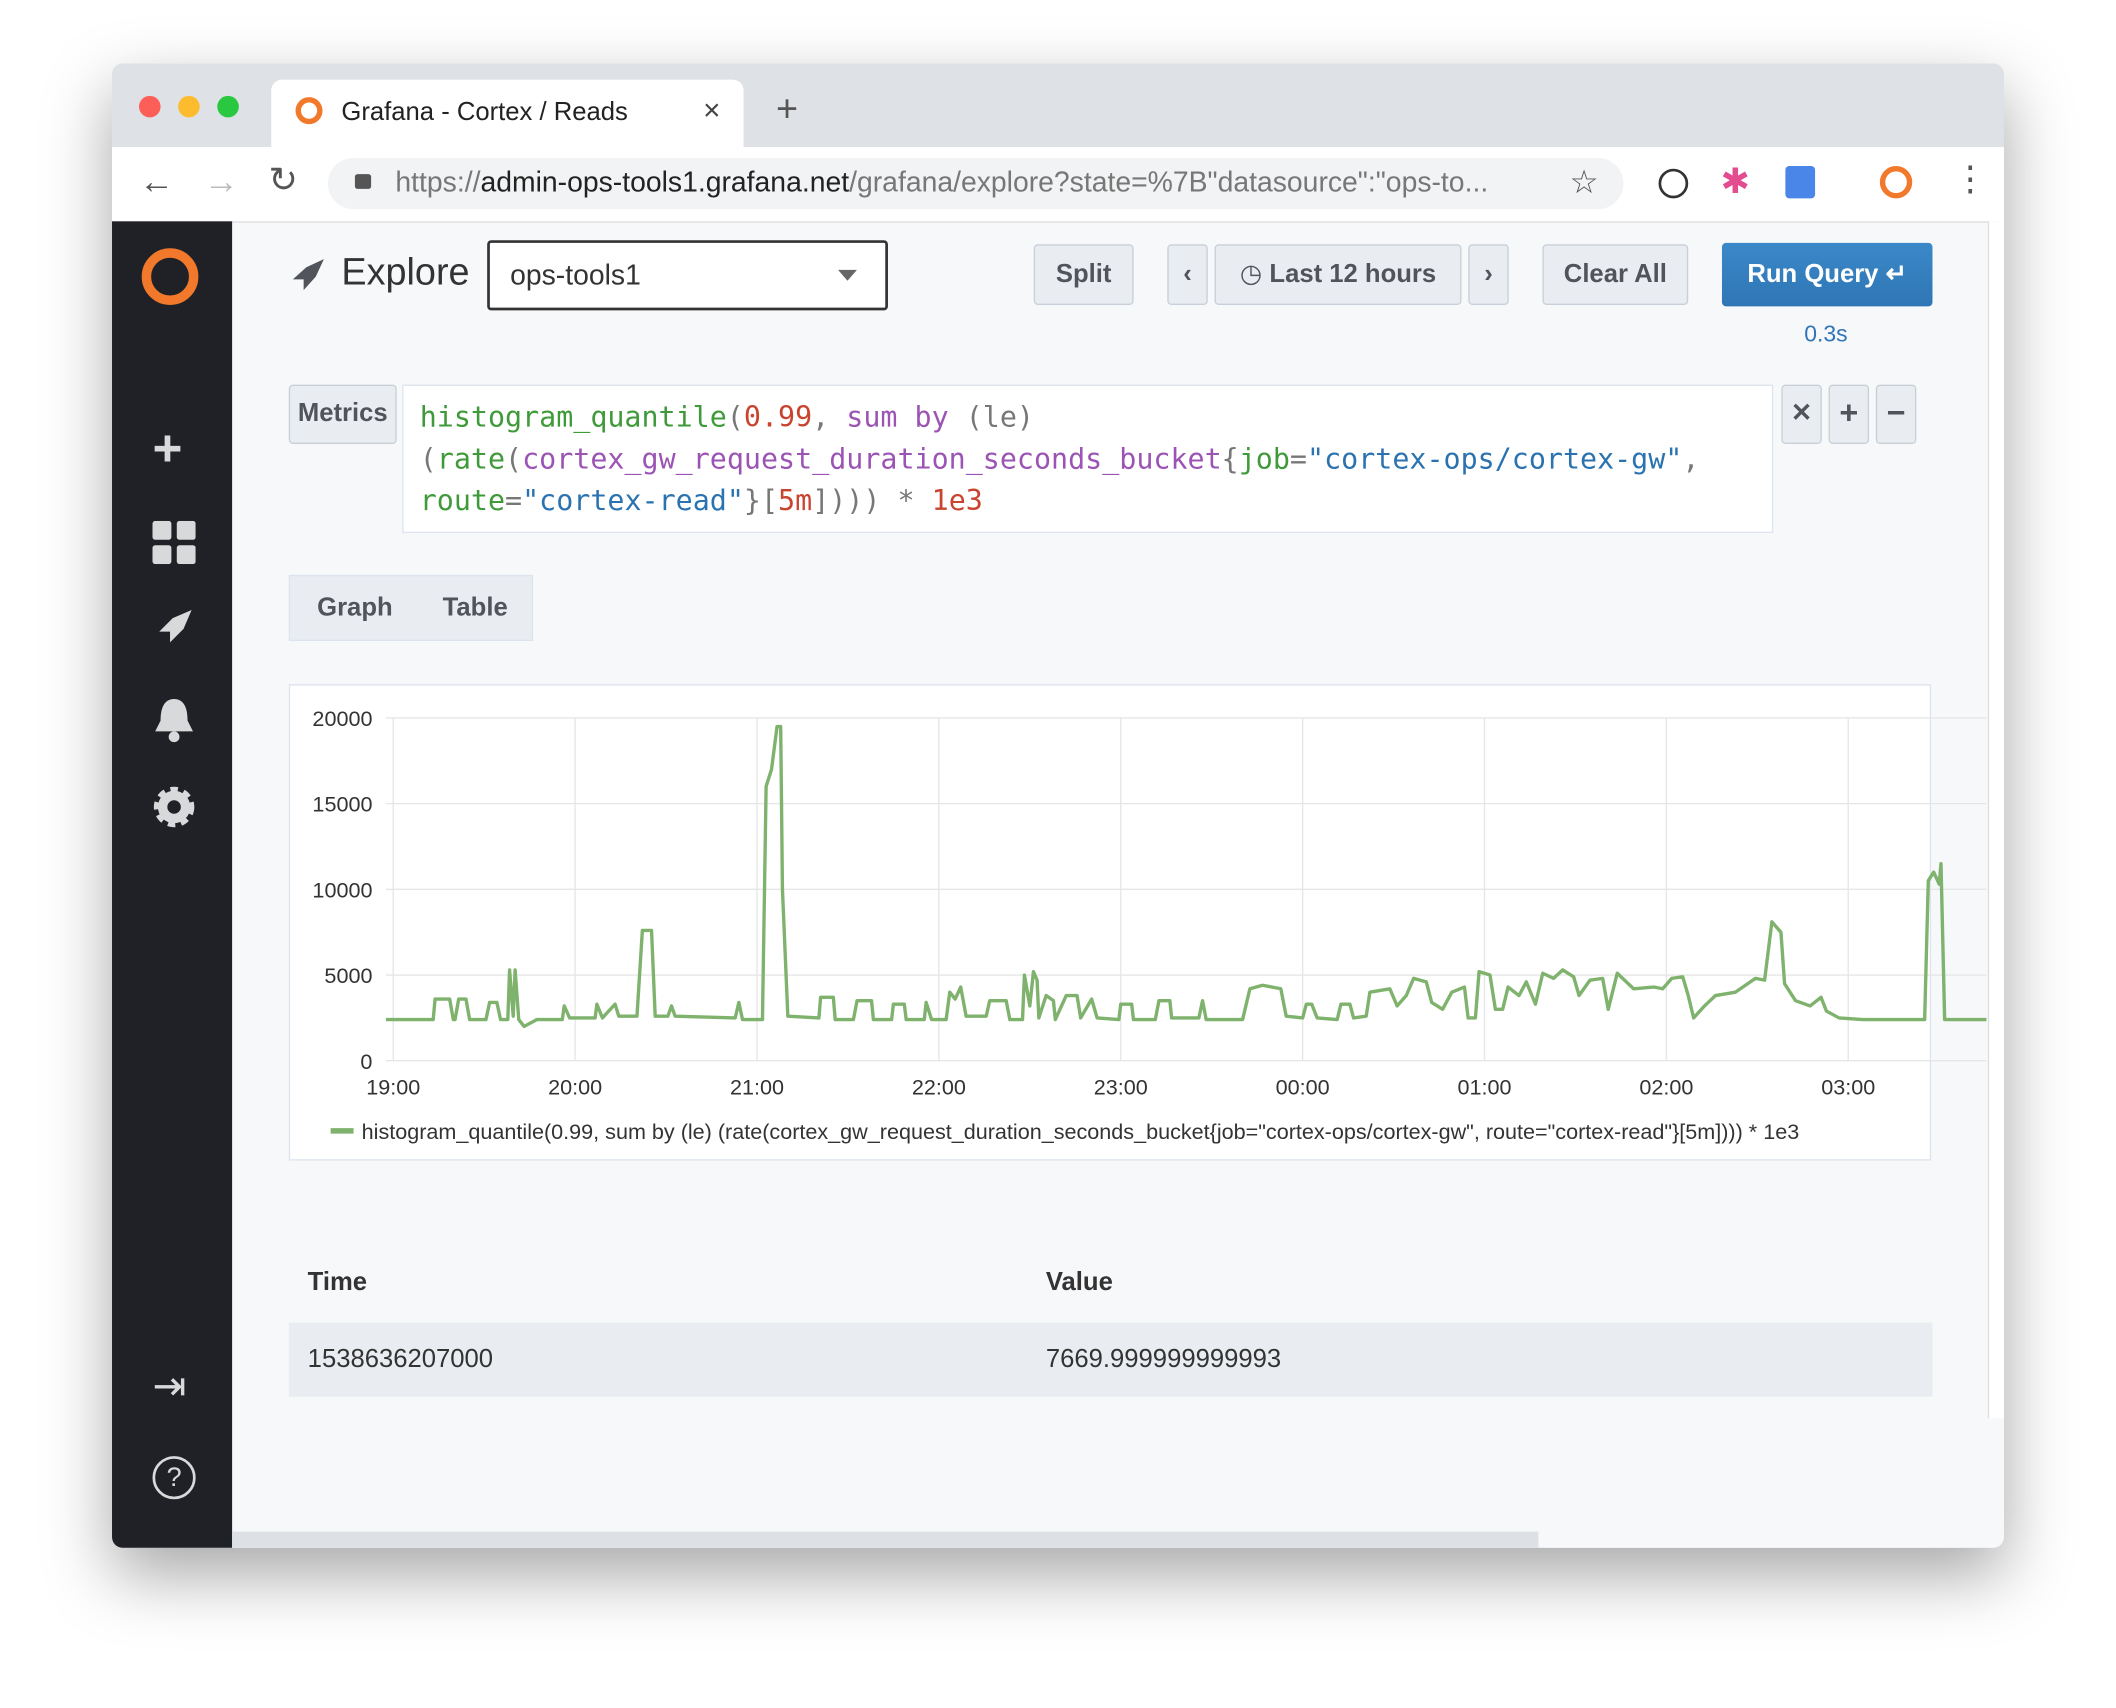  Describe the element at coordinates (308, 275) in the screenshot. I see `explore-rocket-icon` at that location.